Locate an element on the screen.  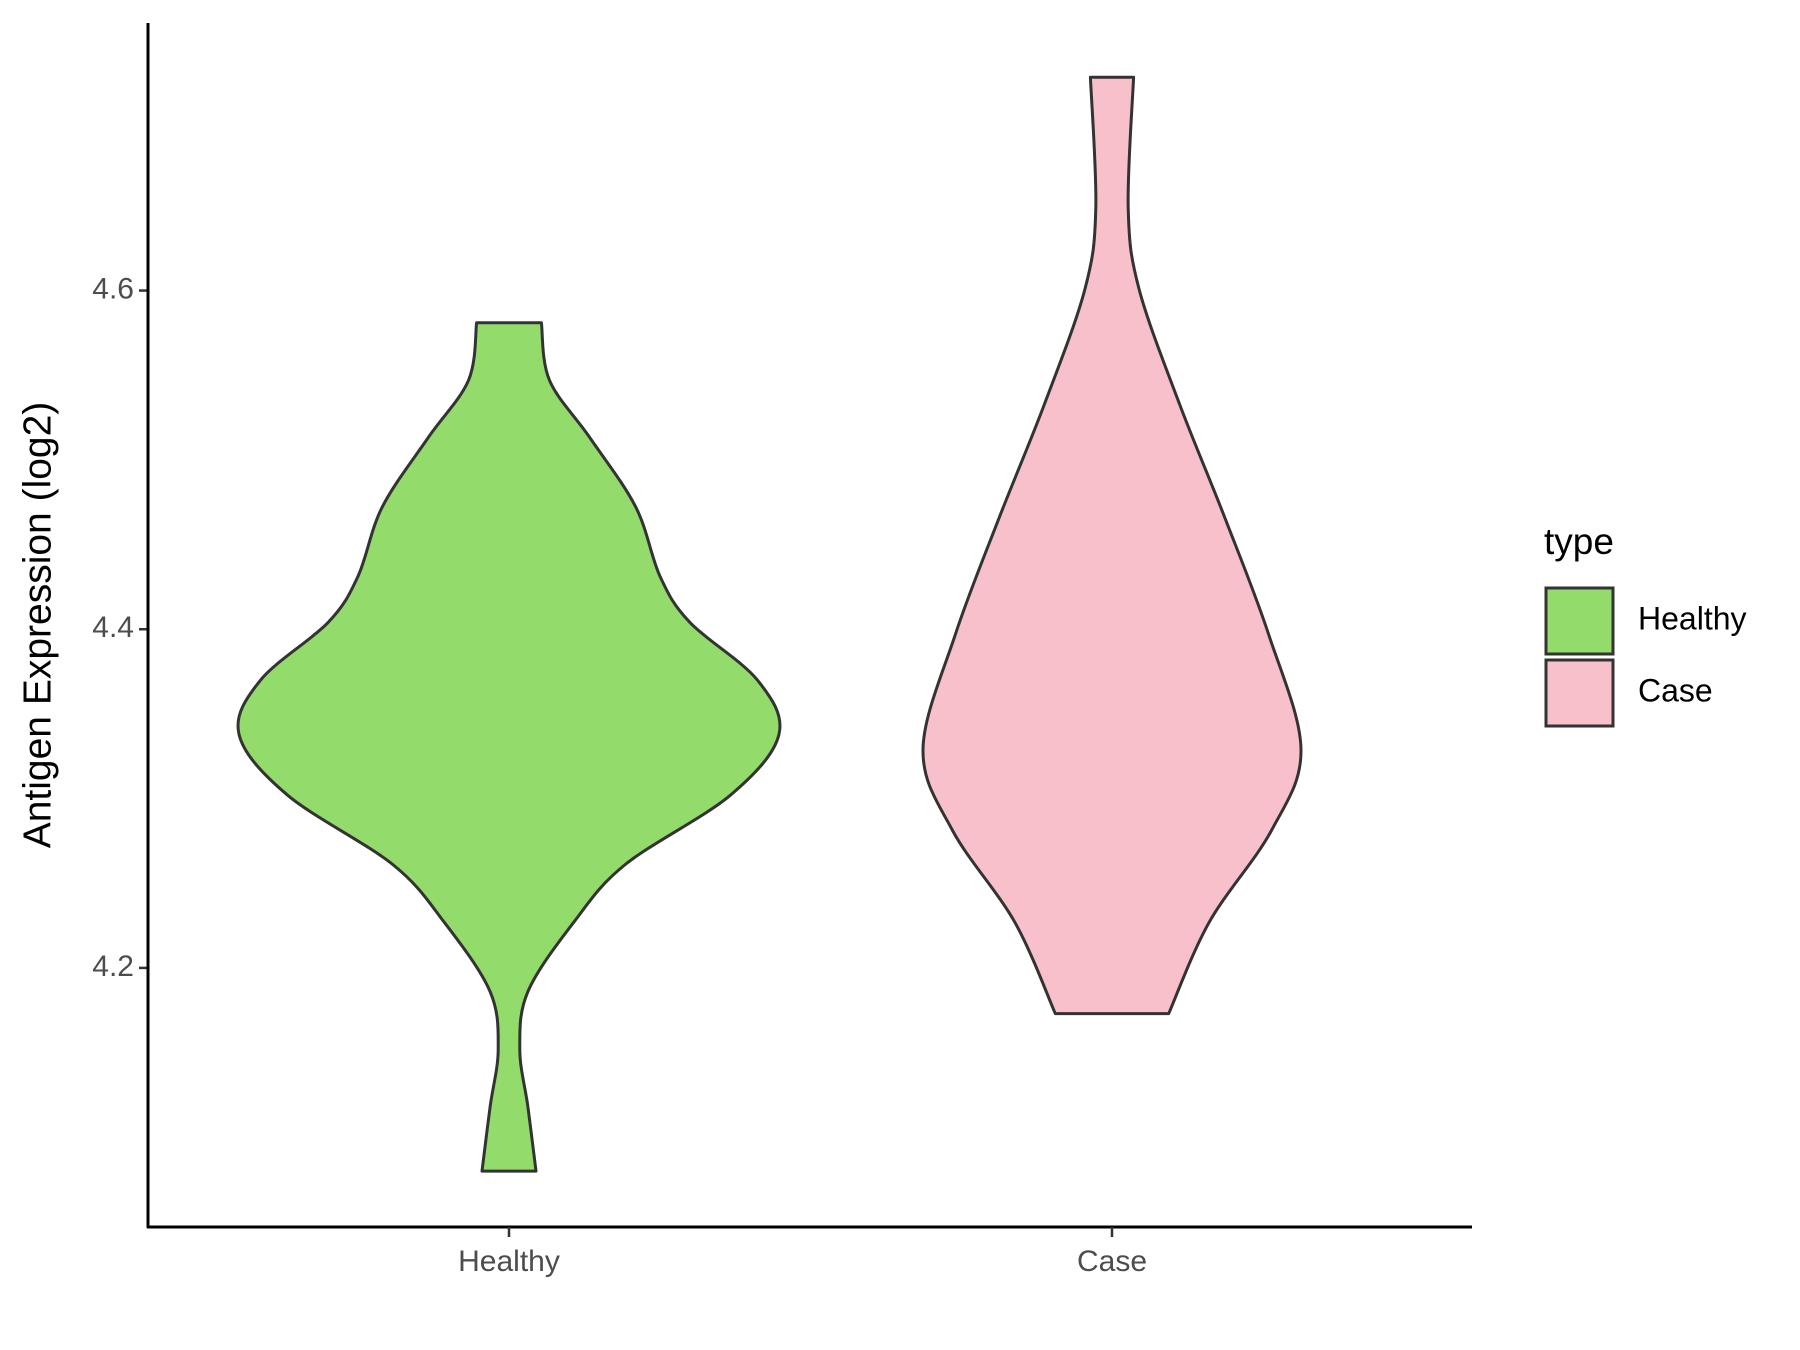
legend-title: type is located at coordinates (1579, 541).